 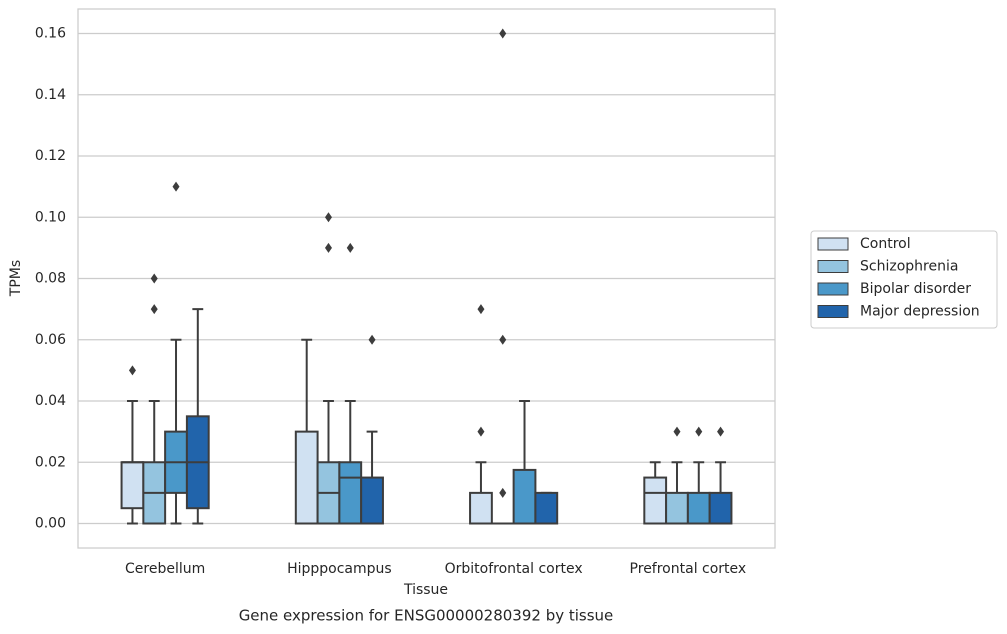 I want to click on y-tick-label: 0.06, so click(x=50, y=340).